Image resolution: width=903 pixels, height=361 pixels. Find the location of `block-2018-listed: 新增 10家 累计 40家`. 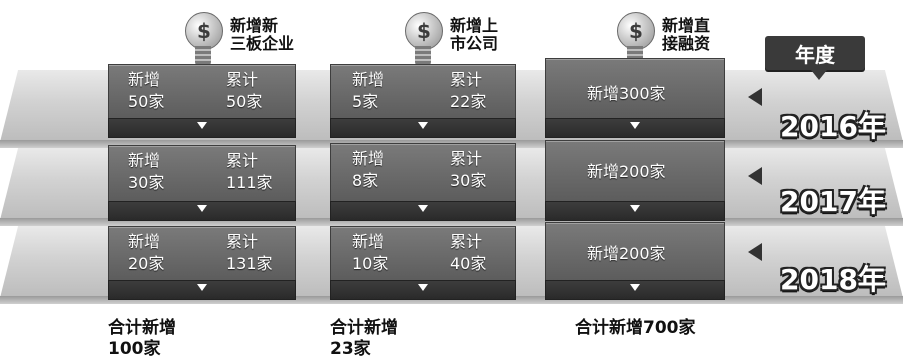

block-2018-listed: 新增 10家 累计 40家 is located at coordinates (423, 263).